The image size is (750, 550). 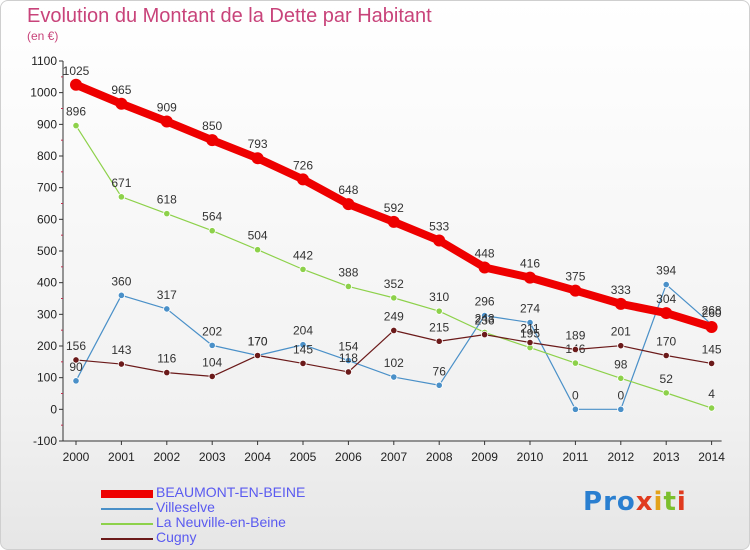 What do you see at coordinates (166, 457) in the screenshot?
I see `x-tick-label: 2002` at bounding box center [166, 457].